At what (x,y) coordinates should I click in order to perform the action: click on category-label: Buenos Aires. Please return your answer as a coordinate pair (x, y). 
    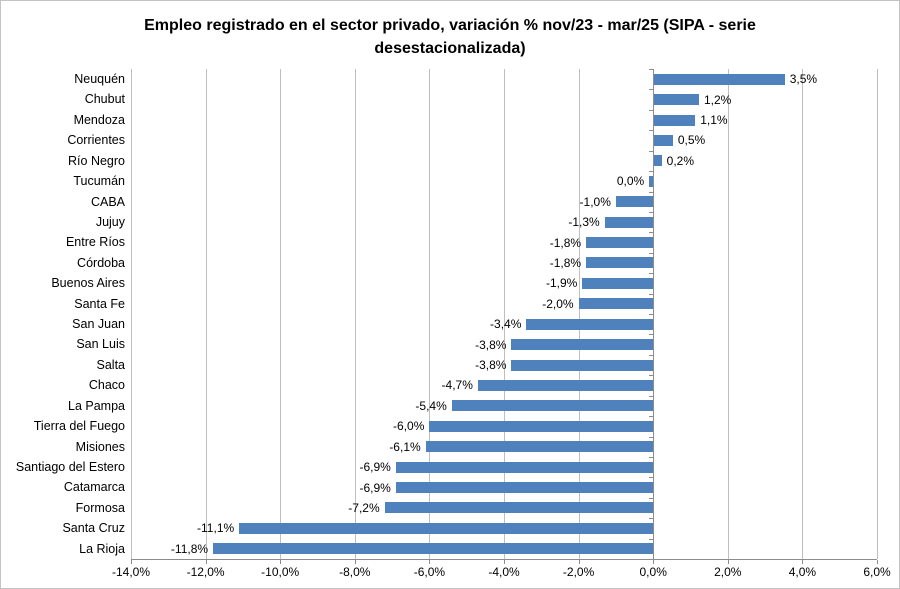
    Looking at the image, I should click on (88, 283).